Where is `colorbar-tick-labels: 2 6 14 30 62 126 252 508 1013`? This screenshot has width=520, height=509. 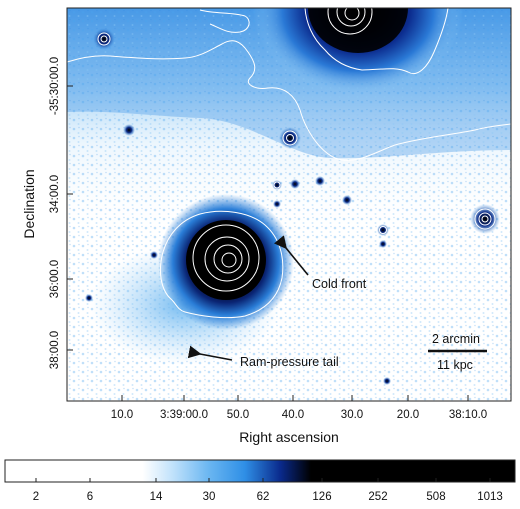 colorbar-tick-labels: 2 6 14 30 62 126 252 508 1013 is located at coordinates (268, 497).